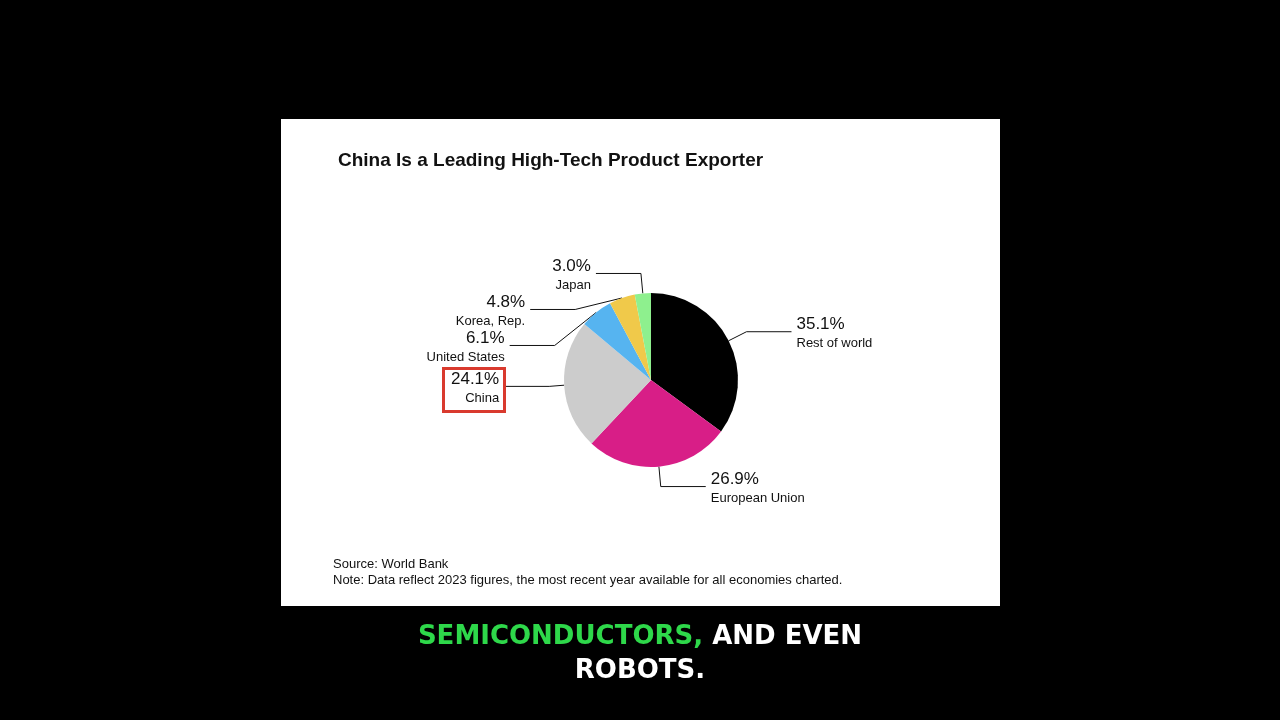  I want to click on slice-label: Korea, Rep., so click(490, 320).